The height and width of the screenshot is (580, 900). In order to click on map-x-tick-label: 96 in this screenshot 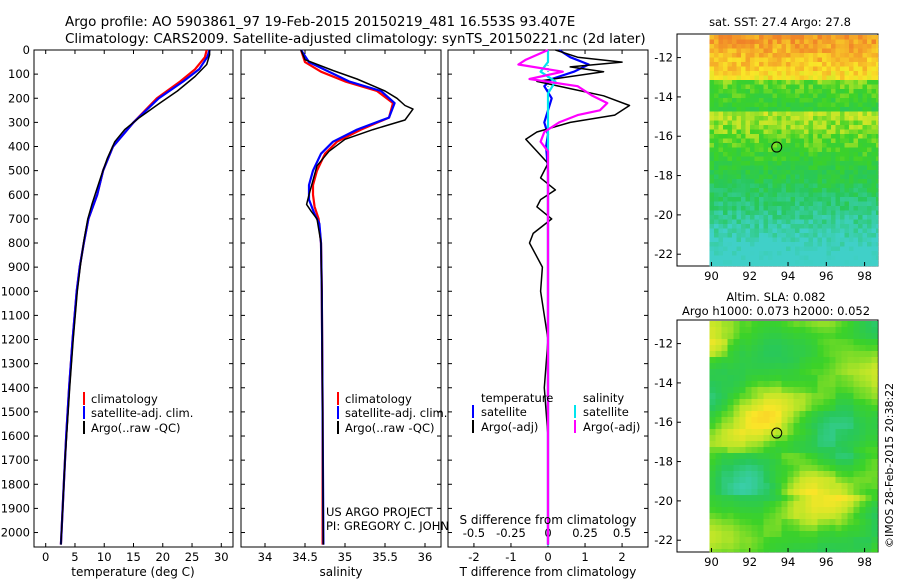, I will do `click(826, 562)`.